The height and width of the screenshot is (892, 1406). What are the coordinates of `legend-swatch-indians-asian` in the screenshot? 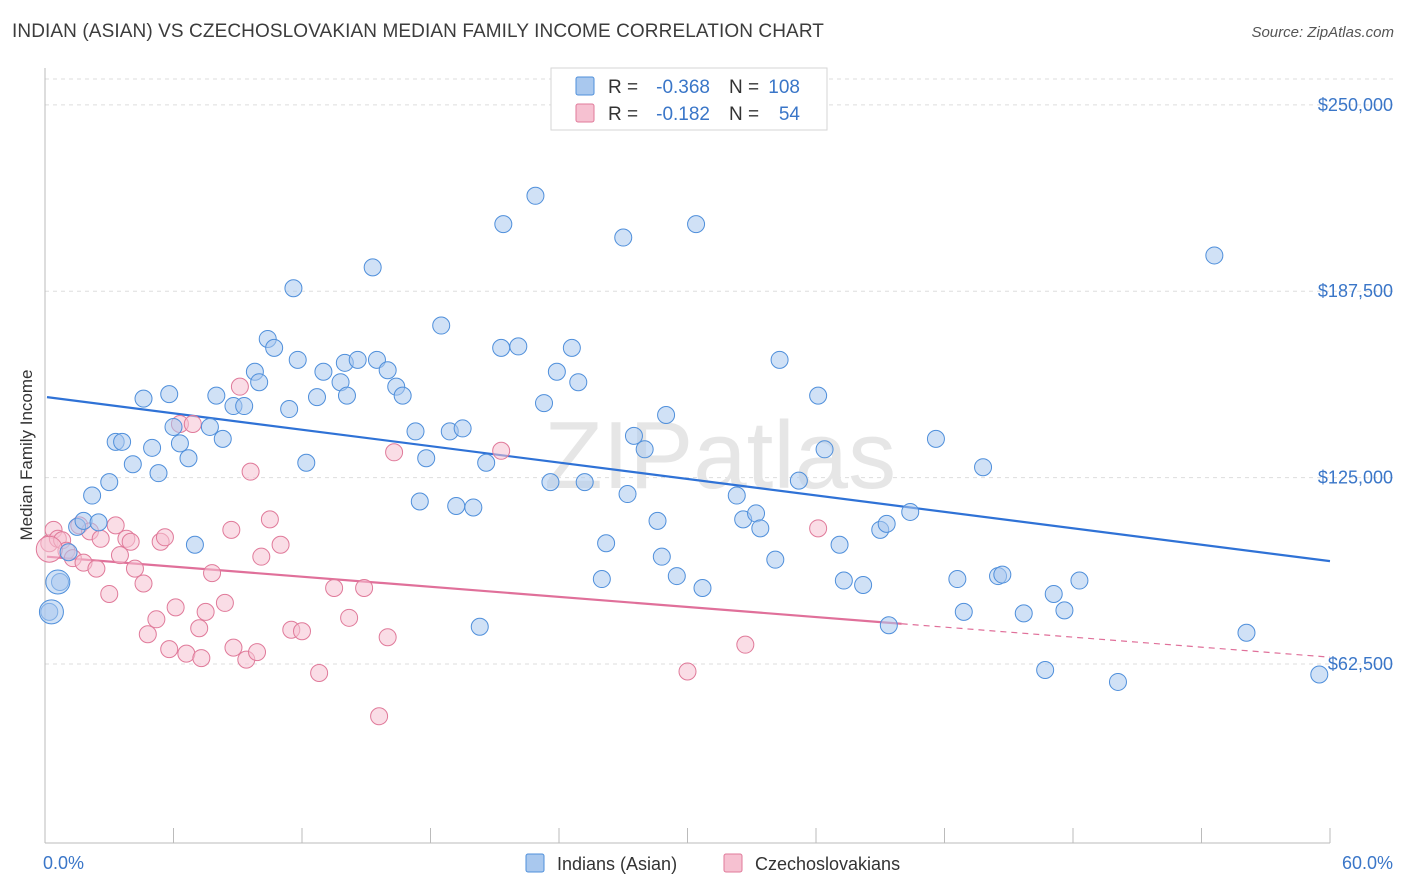 It's located at (535, 863).